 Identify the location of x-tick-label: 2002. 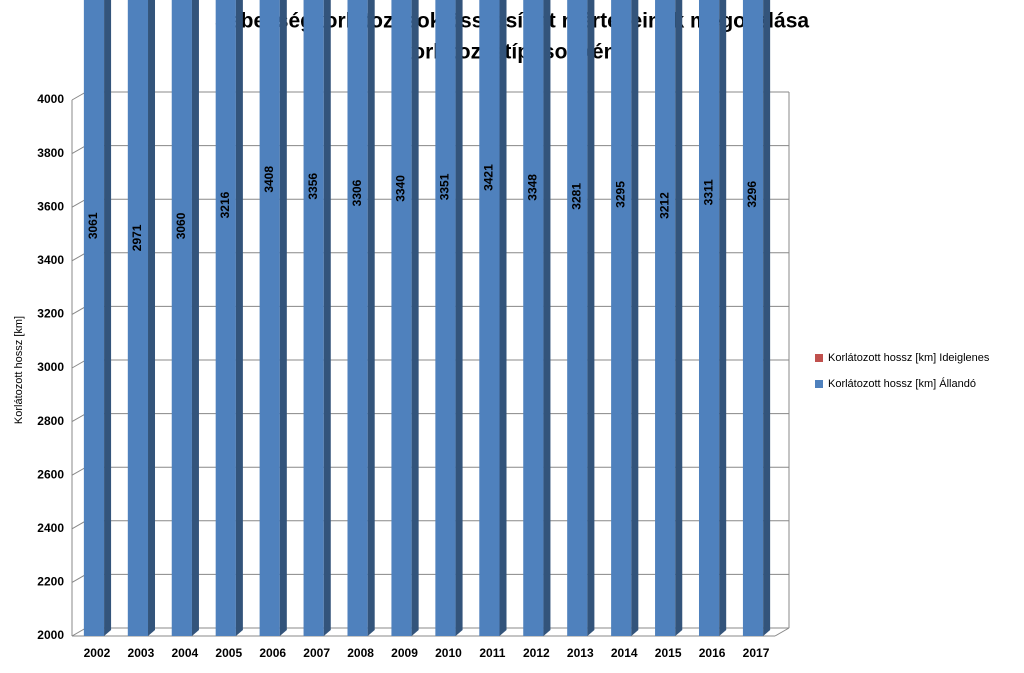
(97, 653).